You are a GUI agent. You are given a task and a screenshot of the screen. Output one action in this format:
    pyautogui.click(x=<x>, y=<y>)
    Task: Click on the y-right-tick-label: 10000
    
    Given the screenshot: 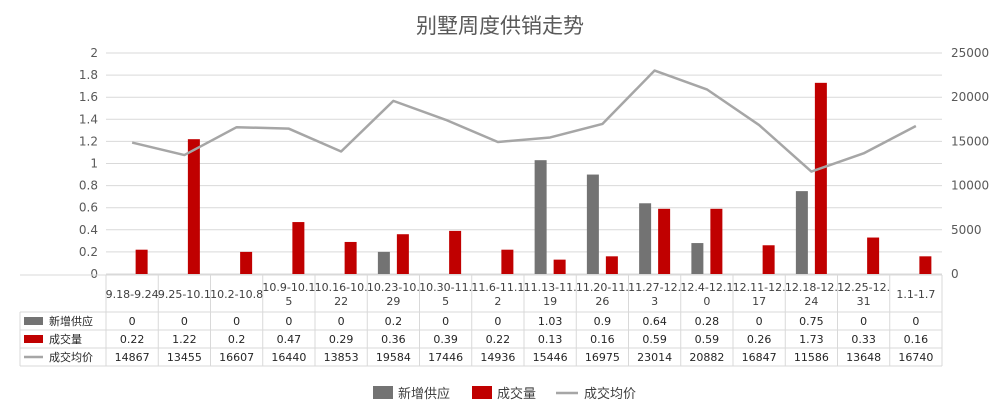 What is the action you would take?
    pyautogui.click(x=970, y=186)
    